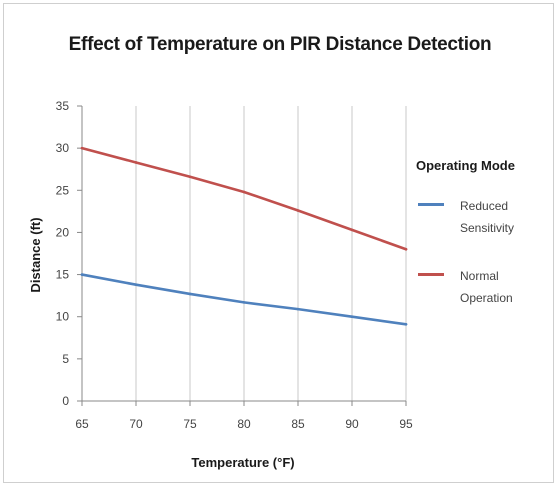 The height and width of the screenshot is (488, 560). What do you see at coordinates (82, 424) in the screenshot?
I see `x-tick-label-65: 65` at bounding box center [82, 424].